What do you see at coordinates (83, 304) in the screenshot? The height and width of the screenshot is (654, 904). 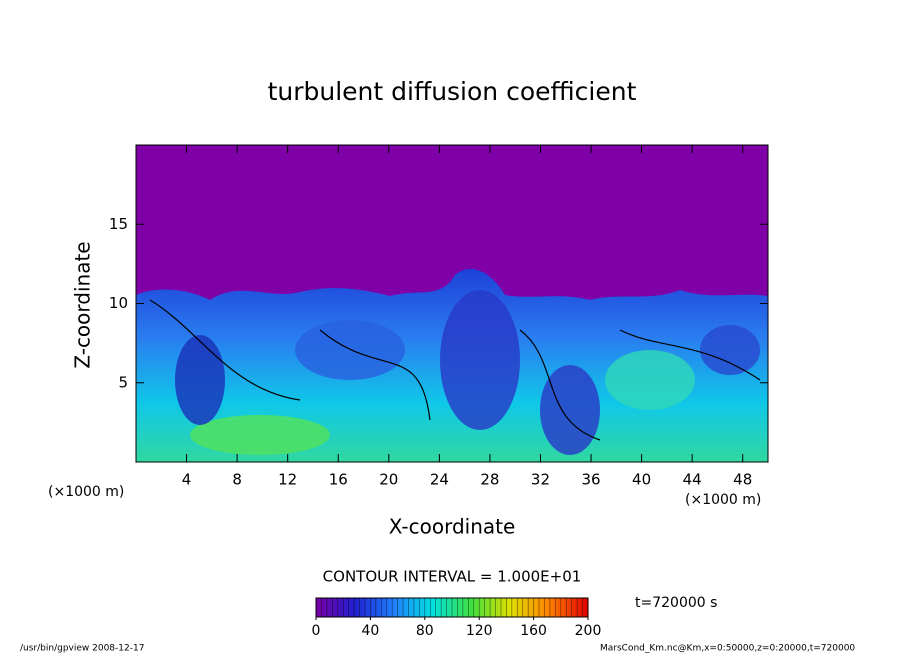 I see `y-axis-label: Z-coordinate` at bounding box center [83, 304].